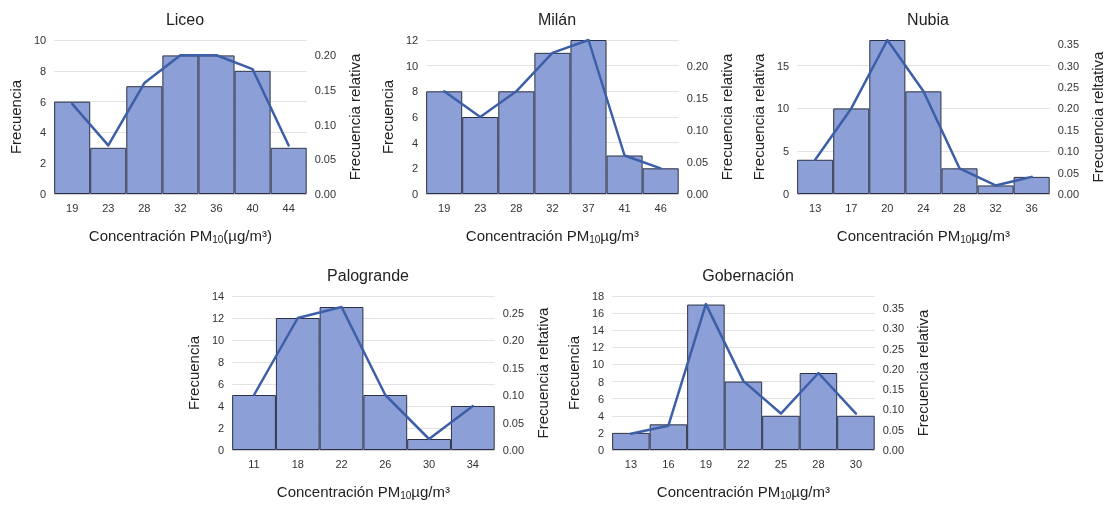  Describe the element at coordinates (252, 207) in the screenshot. I see `x-tick-label: 40` at that location.